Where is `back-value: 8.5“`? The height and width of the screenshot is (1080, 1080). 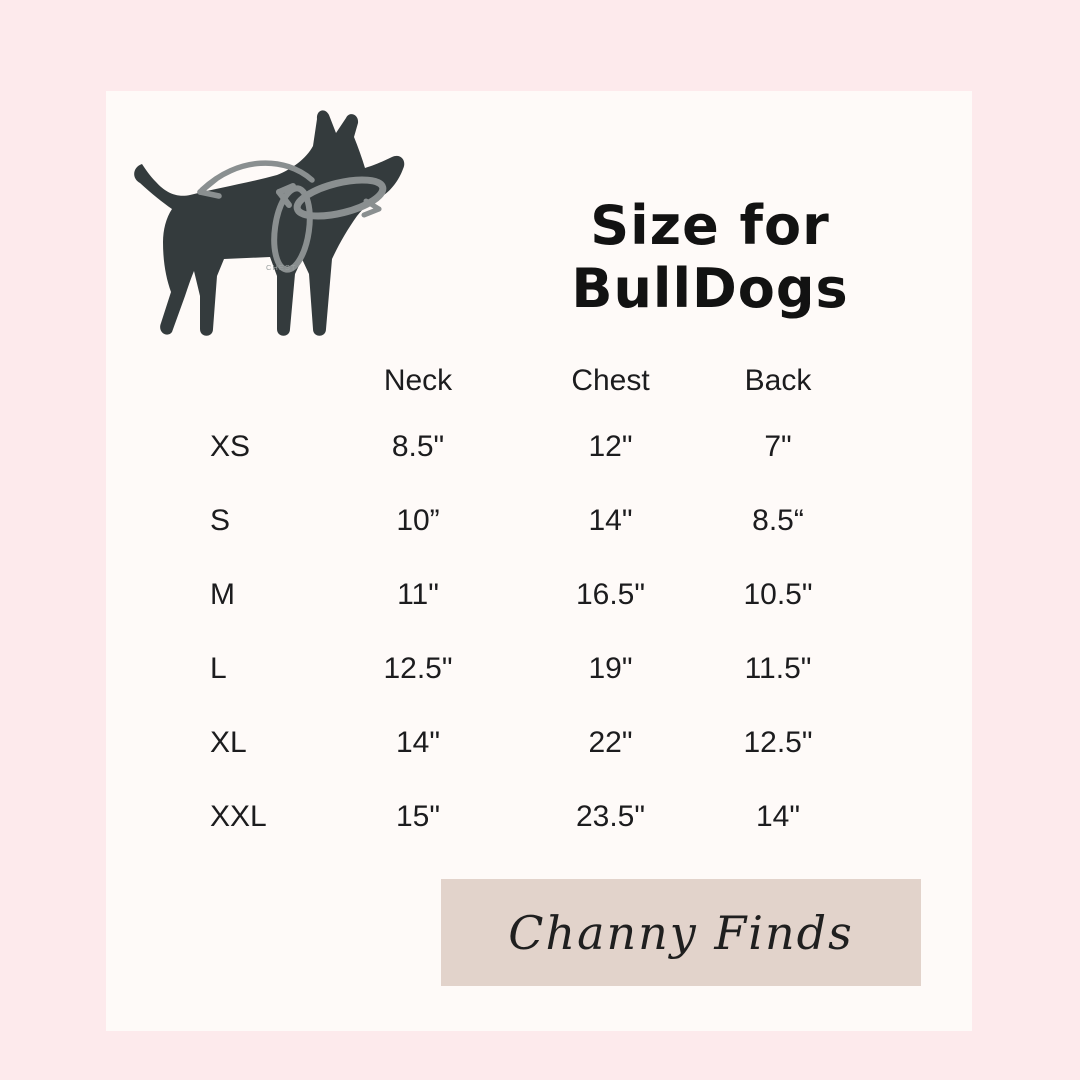 back-value: 8.5“ is located at coordinates (778, 520).